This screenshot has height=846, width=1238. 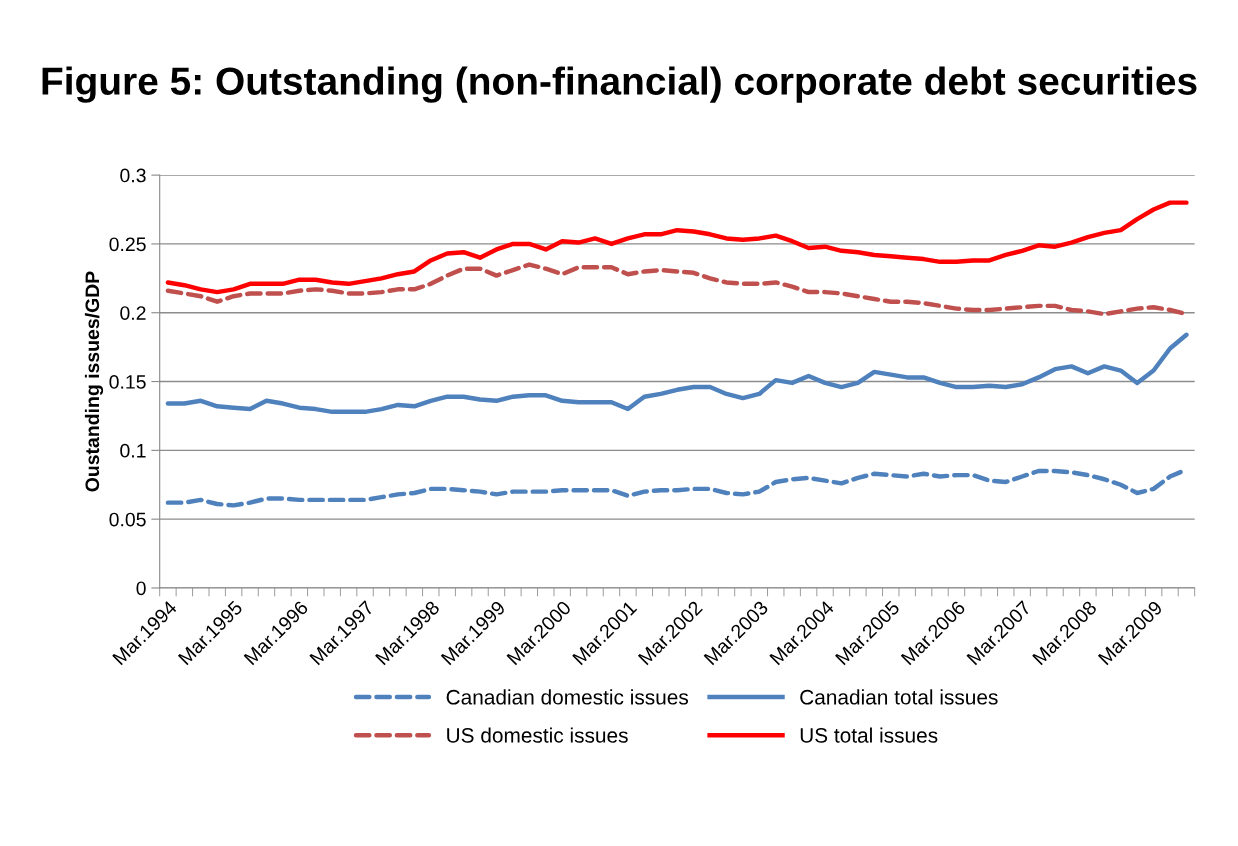 I want to click on legend-label: Canadian domestic issues, so click(x=567, y=697).